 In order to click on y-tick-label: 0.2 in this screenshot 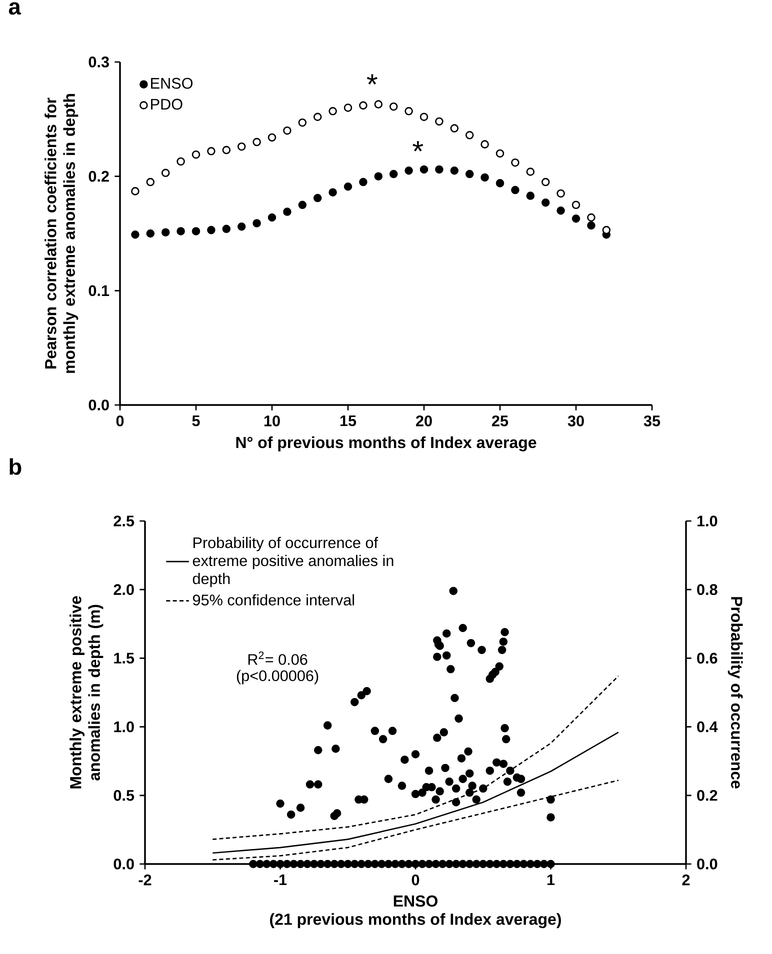, I will do `click(98, 176)`.